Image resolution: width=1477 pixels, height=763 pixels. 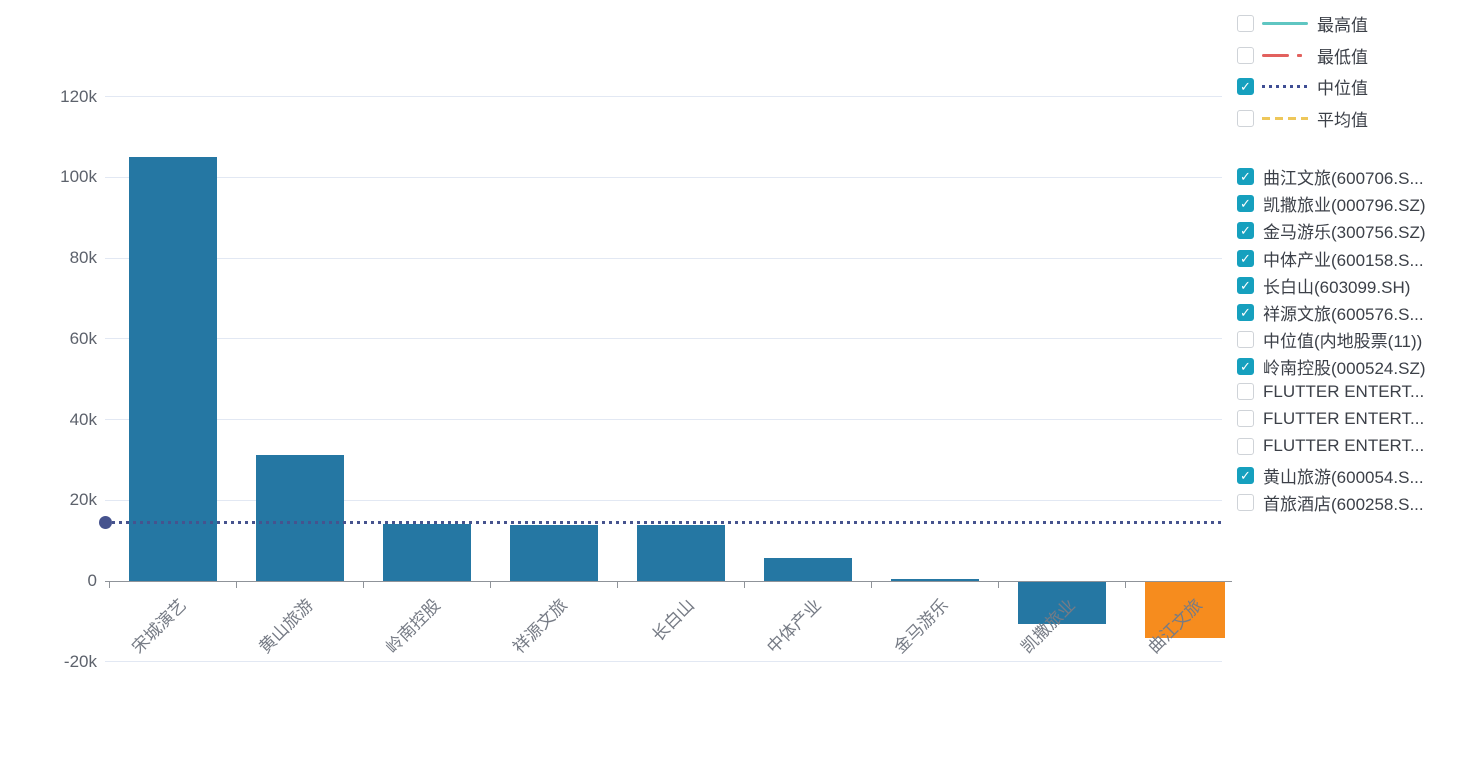 I want to click on y-axis-tick-label: 60k, so click(x=83, y=338).